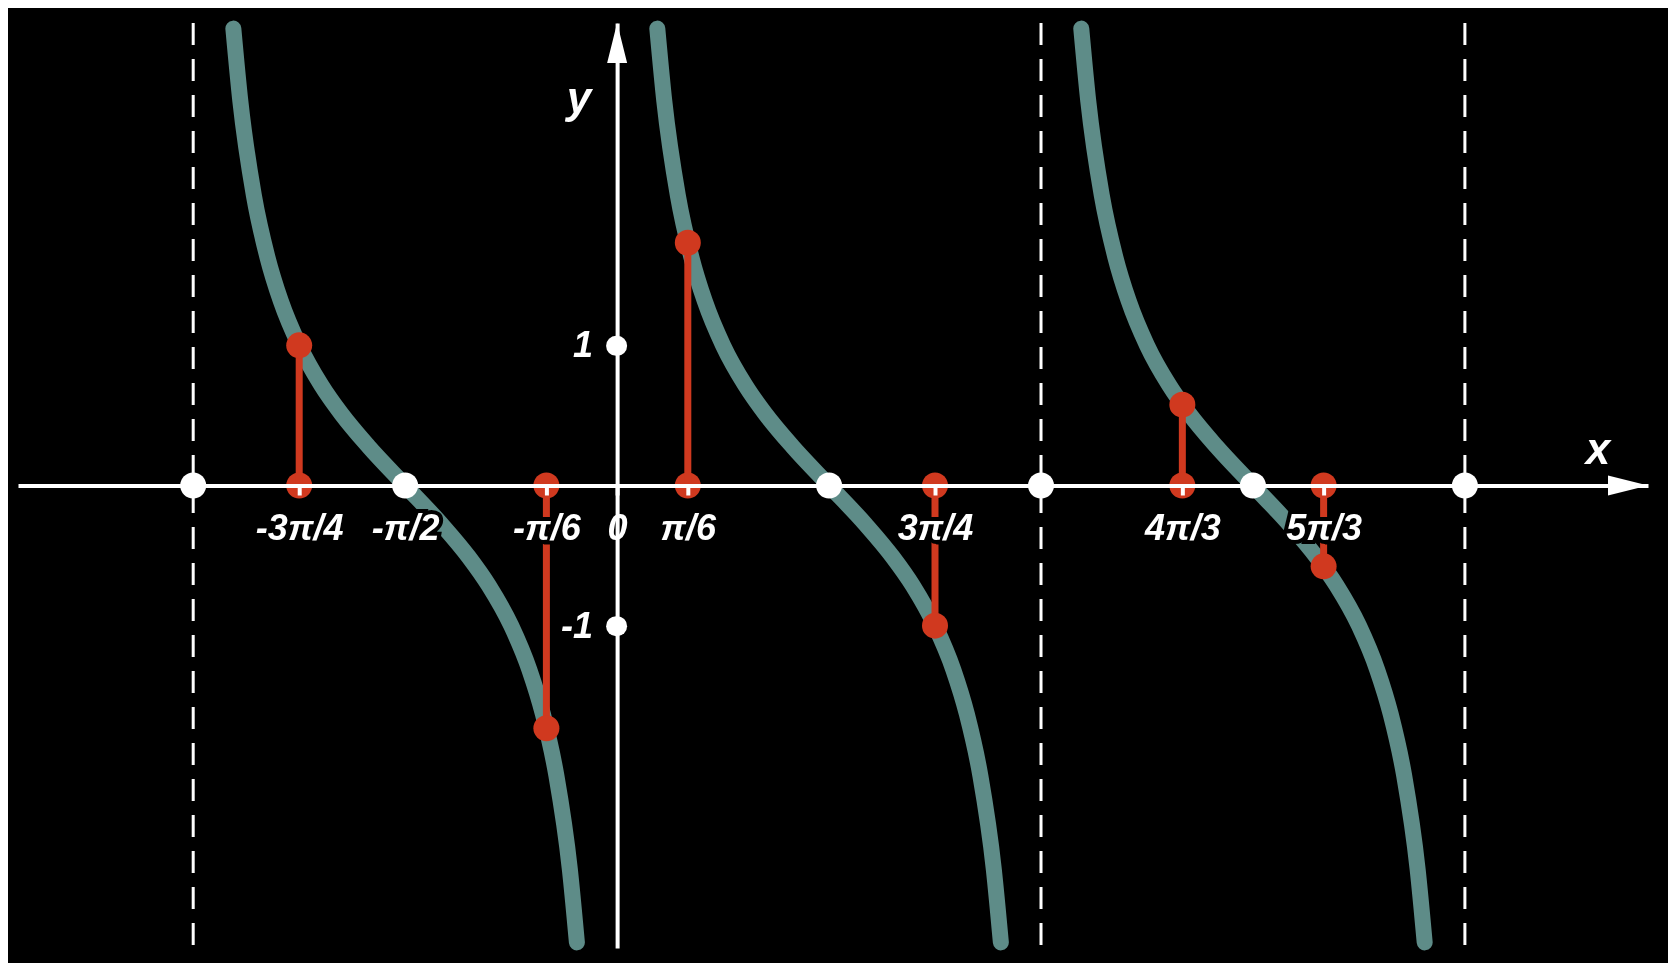  What do you see at coordinates (299, 527) in the screenshot?
I see `x-tick-label: -3π/4` at bounding box center [299, 527].